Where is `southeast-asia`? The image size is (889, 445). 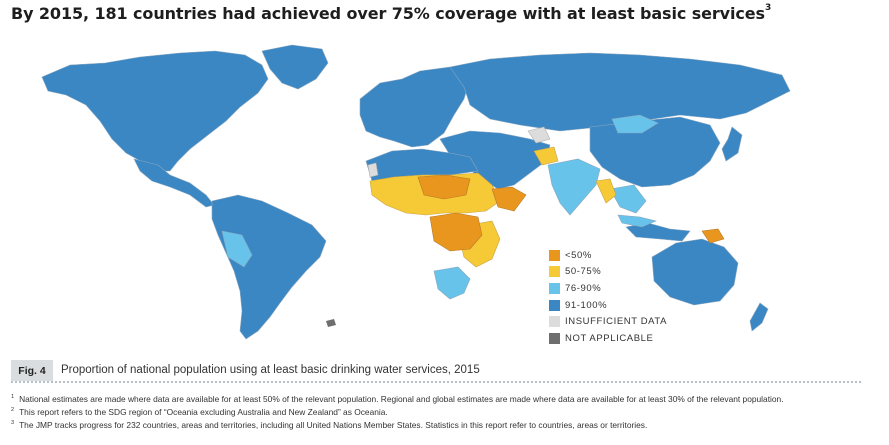
southeast-asia is located at coordinates (628, 199).